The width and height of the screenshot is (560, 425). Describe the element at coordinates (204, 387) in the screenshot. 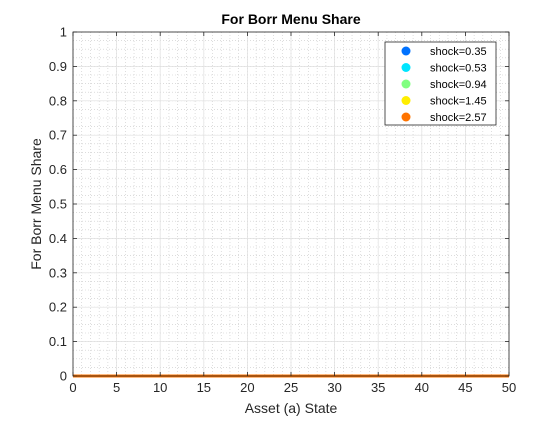

I see `x-tick-label: 15` at that location.